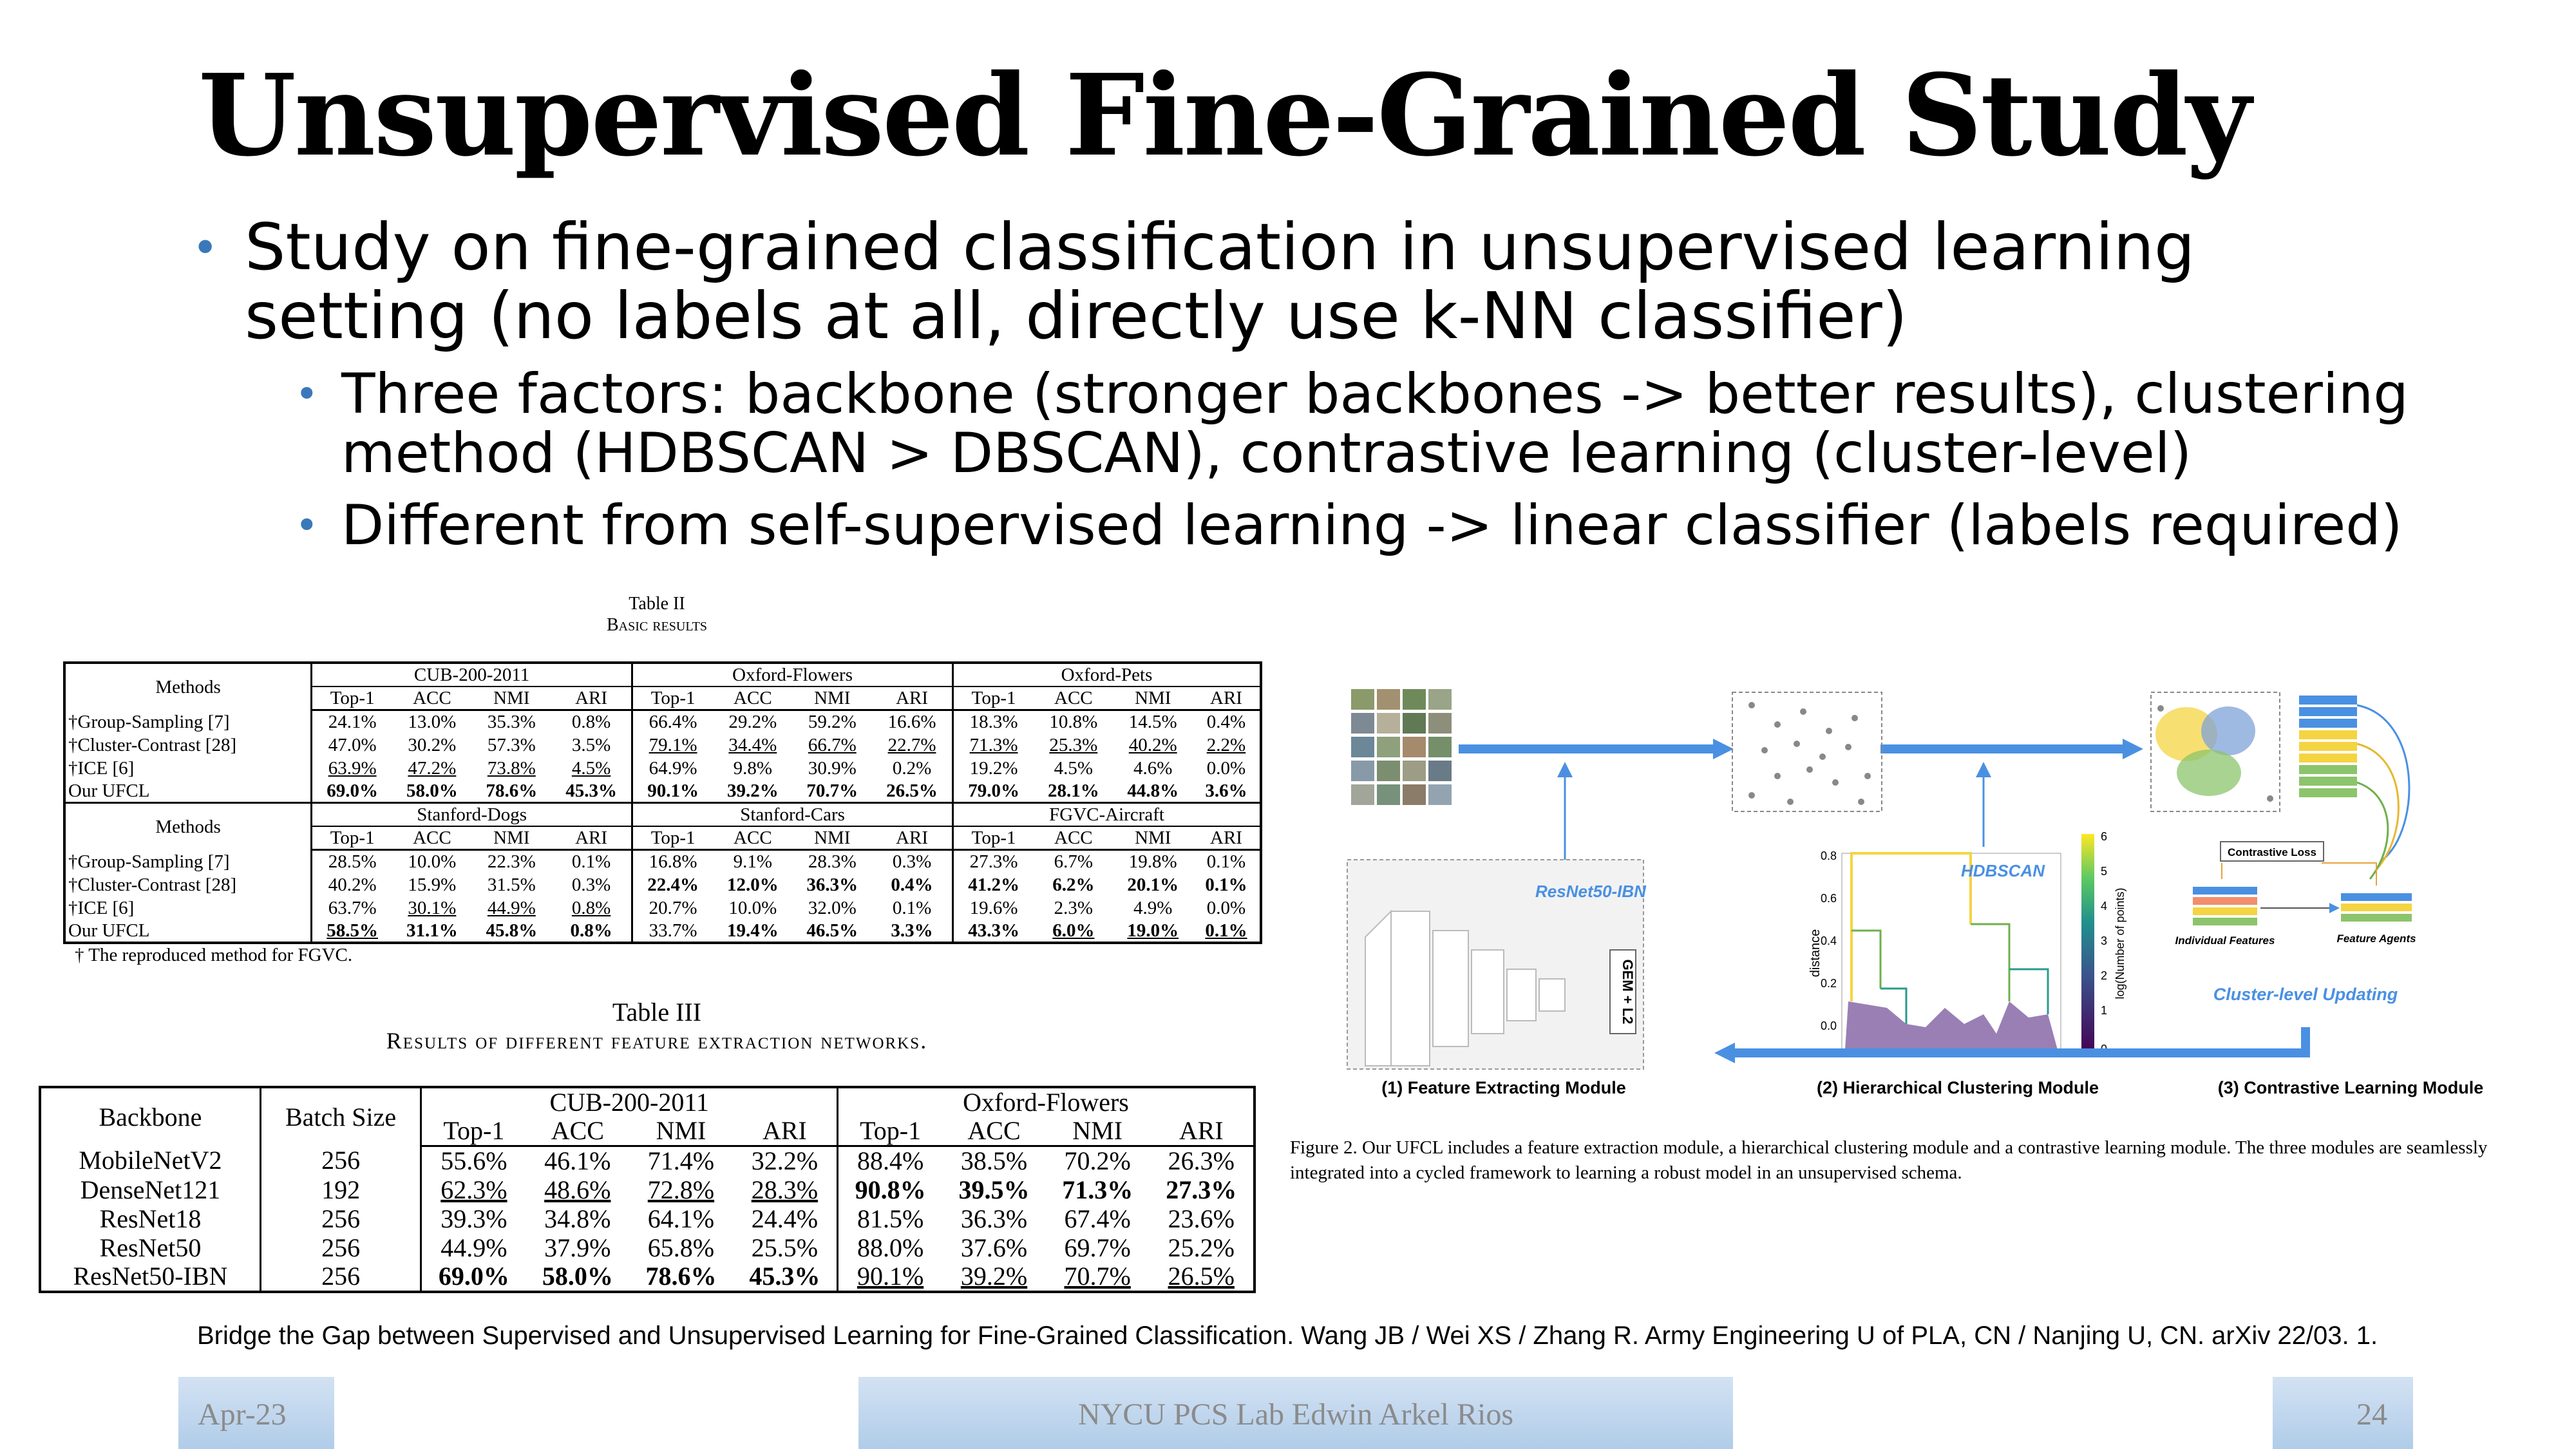 This screenshot has height=1449, width=2576. What do you see at coordinates (993, 722) in the screenshot?
I see `table2-value-cell: 18.3%` at bounding box center [993, 722].